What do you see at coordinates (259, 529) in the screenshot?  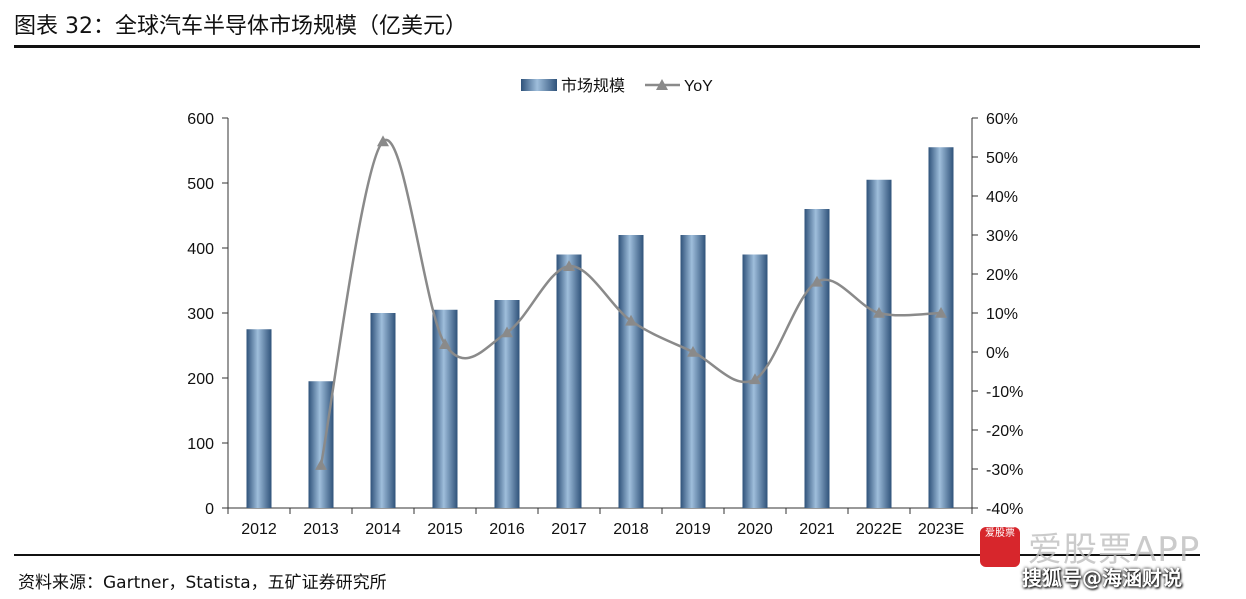 I see `x-tick-label: 2012` at bounding box center [259, 529].